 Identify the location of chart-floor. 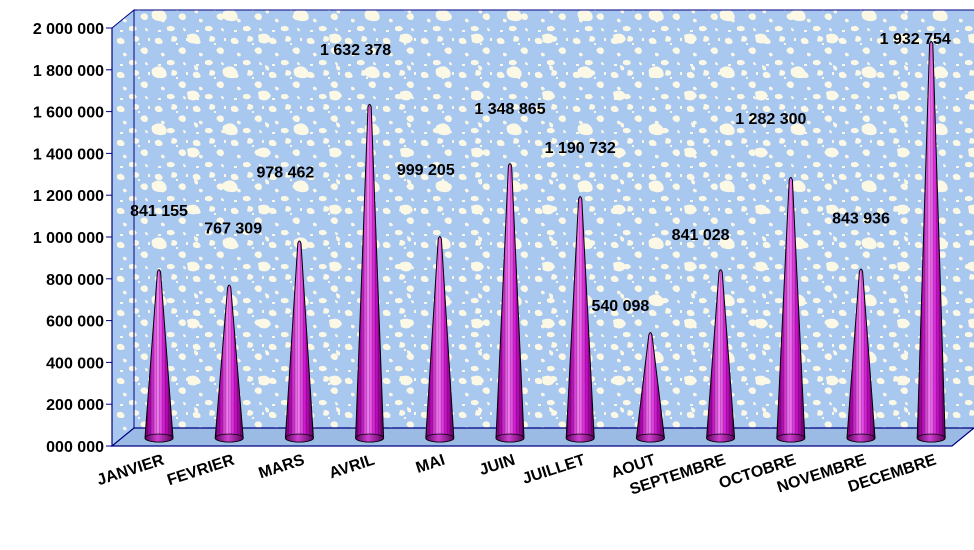
(542, 437).